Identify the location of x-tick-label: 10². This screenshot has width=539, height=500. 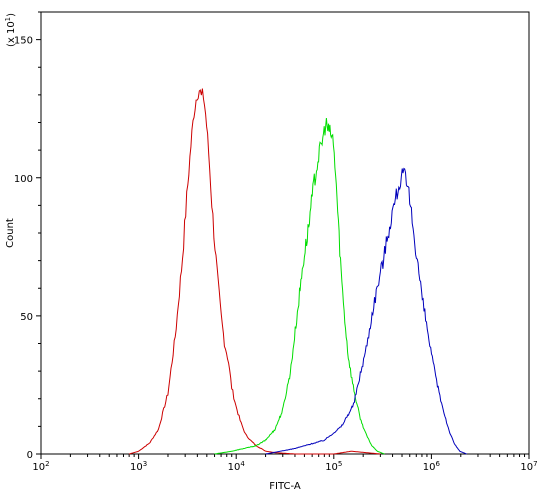
(40, 466).